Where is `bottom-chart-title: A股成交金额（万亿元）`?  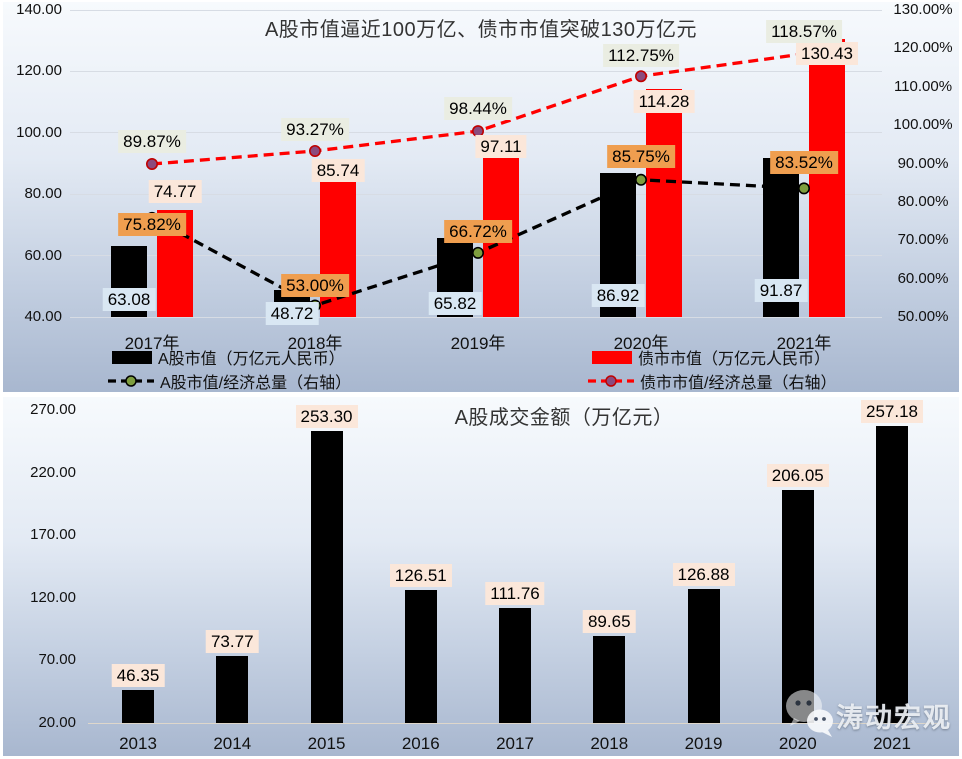
bottom-chart-title: A股成交金额（万亿元） is located at coordinates (564, 418).